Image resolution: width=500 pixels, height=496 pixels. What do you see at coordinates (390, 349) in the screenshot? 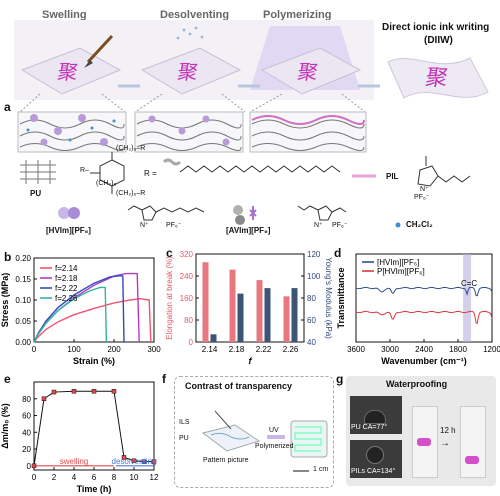
I see `x-tick-label: 3000` at bounding box center [390, 349].